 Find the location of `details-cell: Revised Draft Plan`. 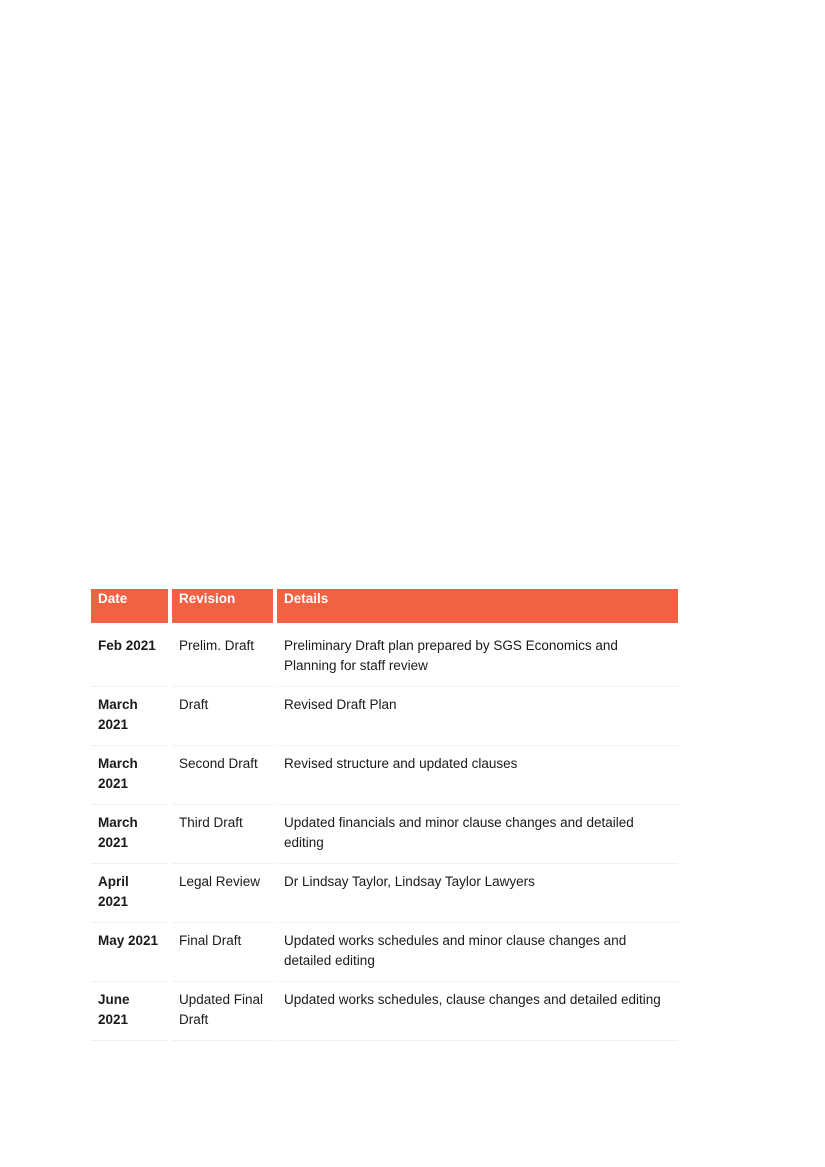

details-cell: Revised Draft Plan is located at coordinates (477, 716).